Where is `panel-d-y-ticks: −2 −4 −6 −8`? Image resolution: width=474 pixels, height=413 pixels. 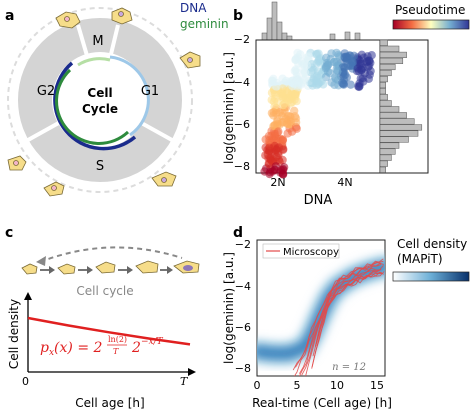 panel-d-y-ticks: −2 −4 −6 −8 is located at coordinates (243, 306).